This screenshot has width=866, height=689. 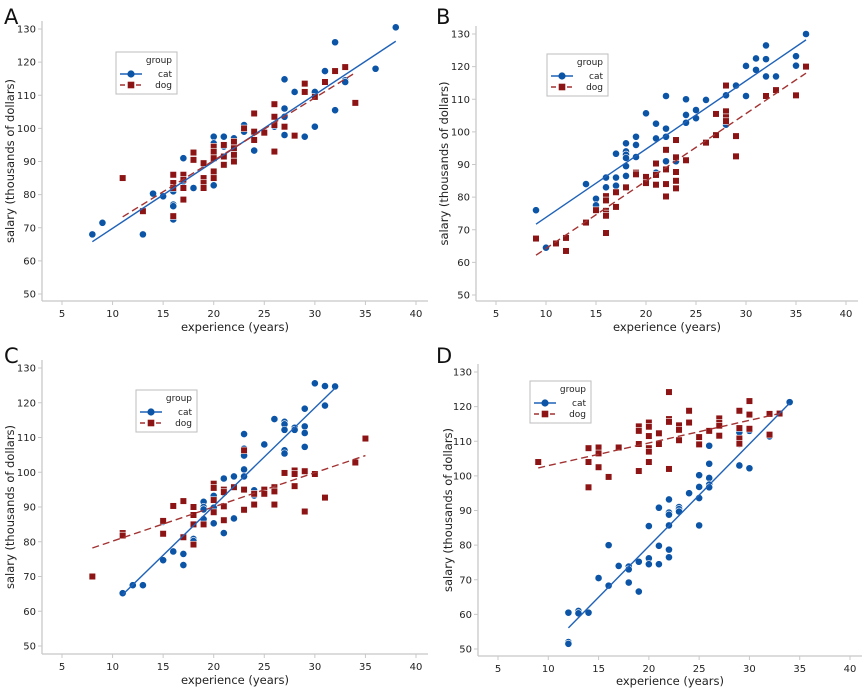 I want to click on panel-label: D, so click(x=444, y=356).